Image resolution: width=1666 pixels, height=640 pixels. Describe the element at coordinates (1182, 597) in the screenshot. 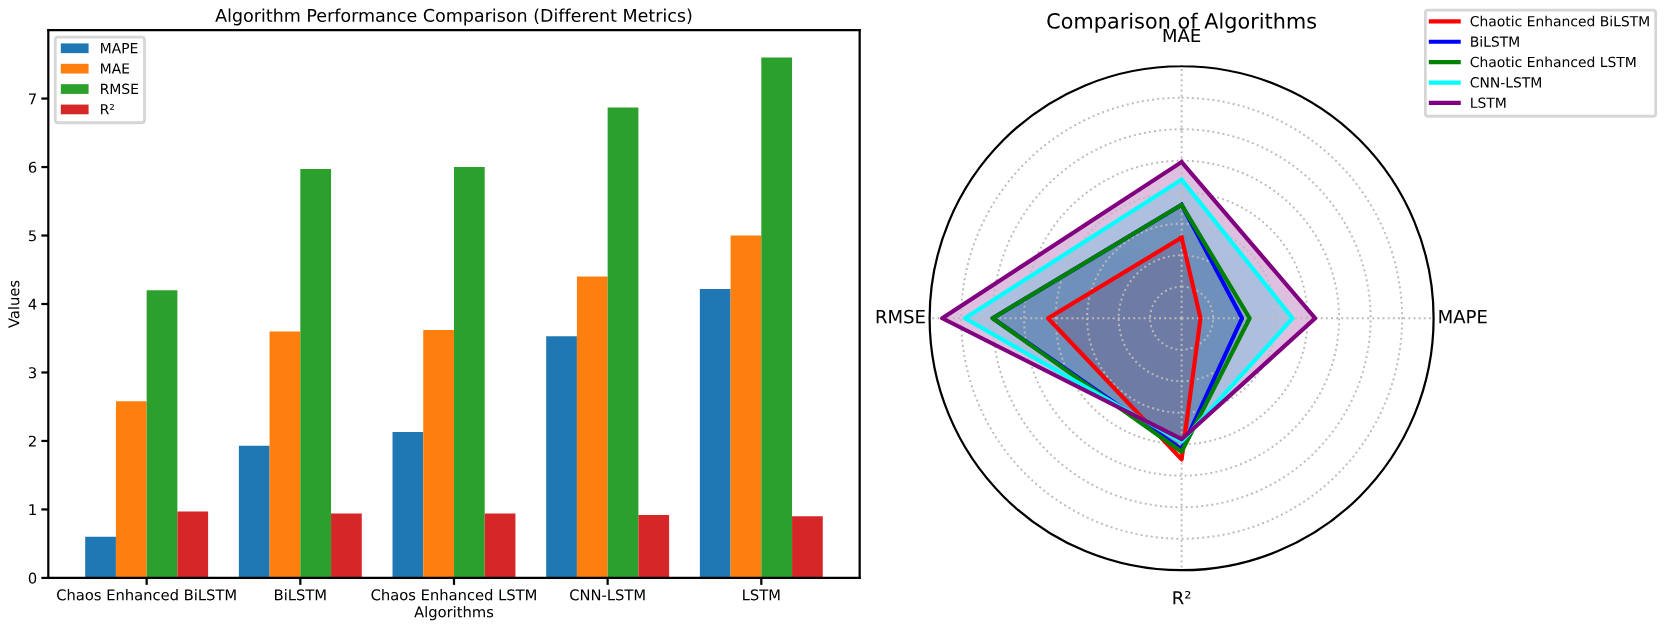

I see `spoke-label: R²` at that location.